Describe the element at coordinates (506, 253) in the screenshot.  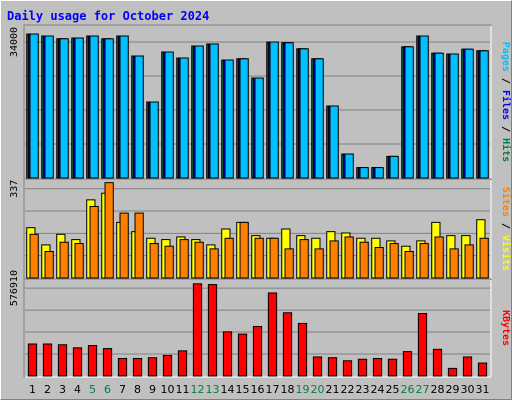
I see `legend-part: Visits` at that location.